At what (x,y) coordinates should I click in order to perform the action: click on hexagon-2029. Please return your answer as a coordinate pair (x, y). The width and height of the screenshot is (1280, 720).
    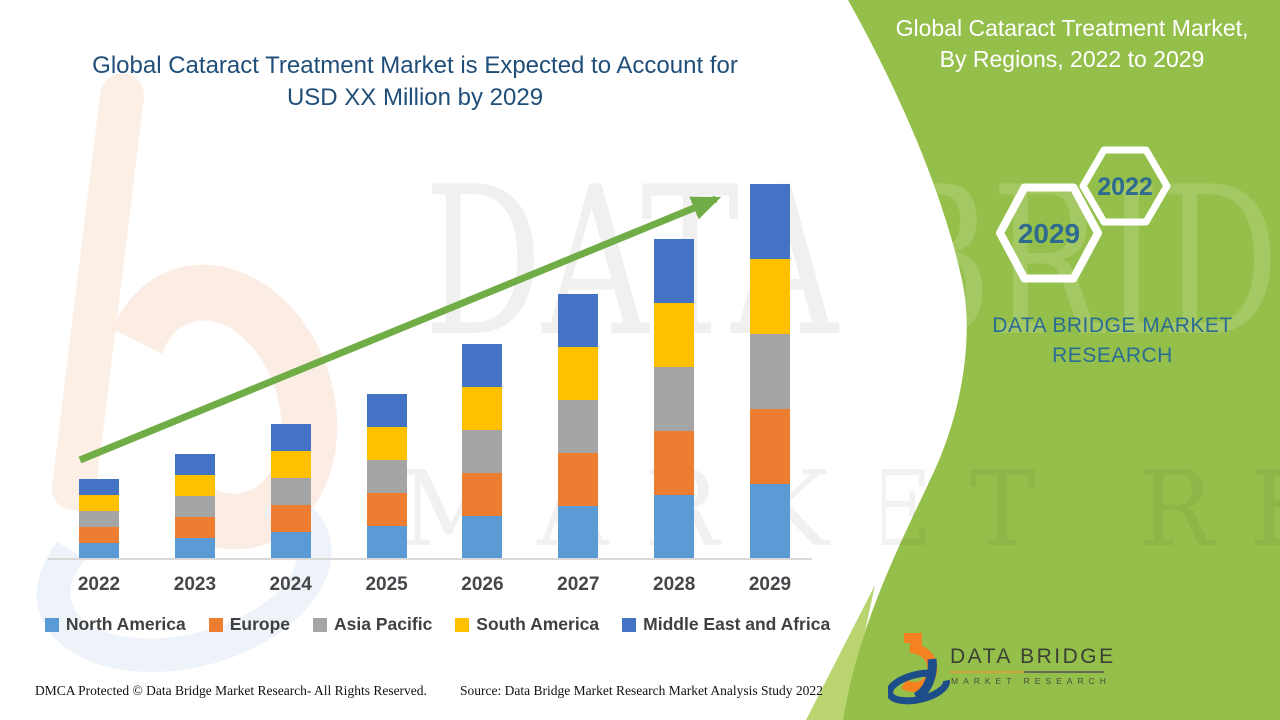
    Looking at the image, I should click on (1049, 233).